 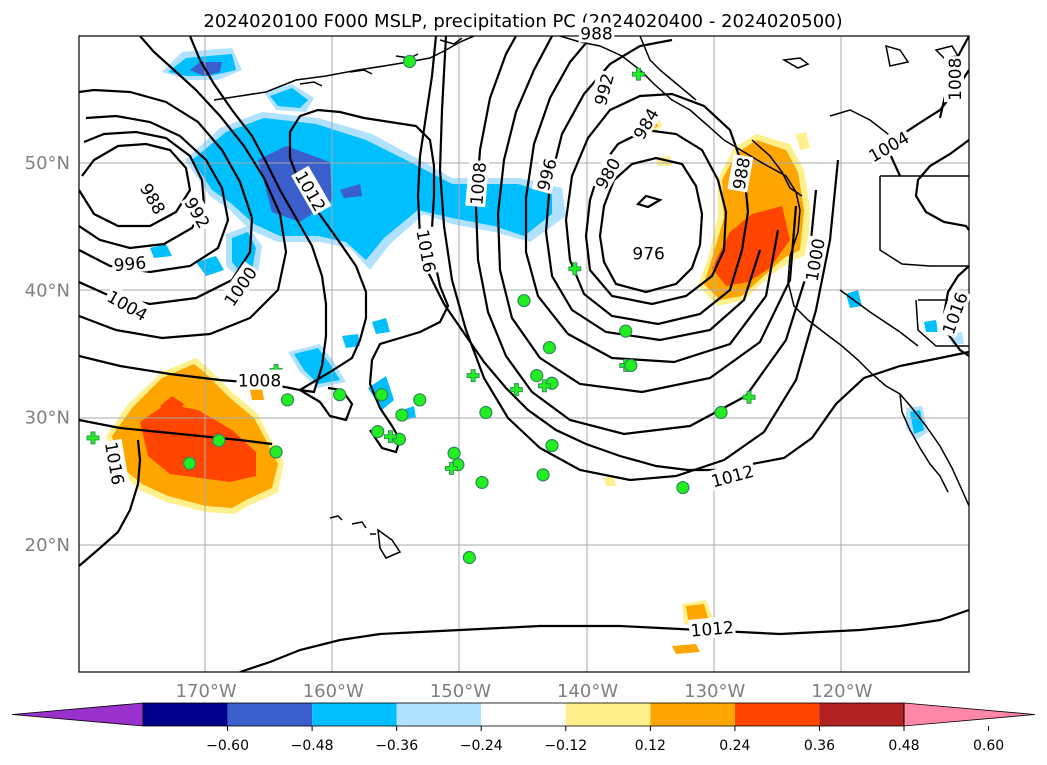 What do you see at coordinates (524, 691) in the screenshot?
I see `longitude-tick-labels: 170°W 160°W 150°W 140°W 130°W 120°W` at bounding box center [524, 691].